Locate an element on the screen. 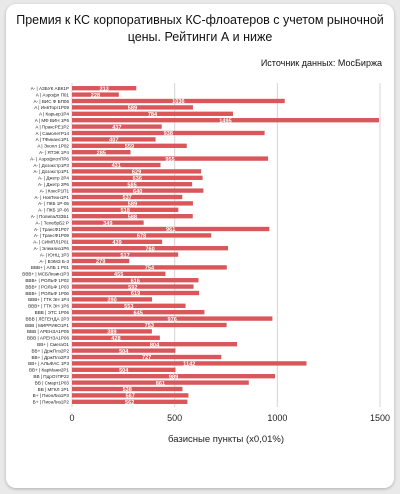  category-label: A- | ЮНЦ 1Р3 is located at coordinates (55, 254).